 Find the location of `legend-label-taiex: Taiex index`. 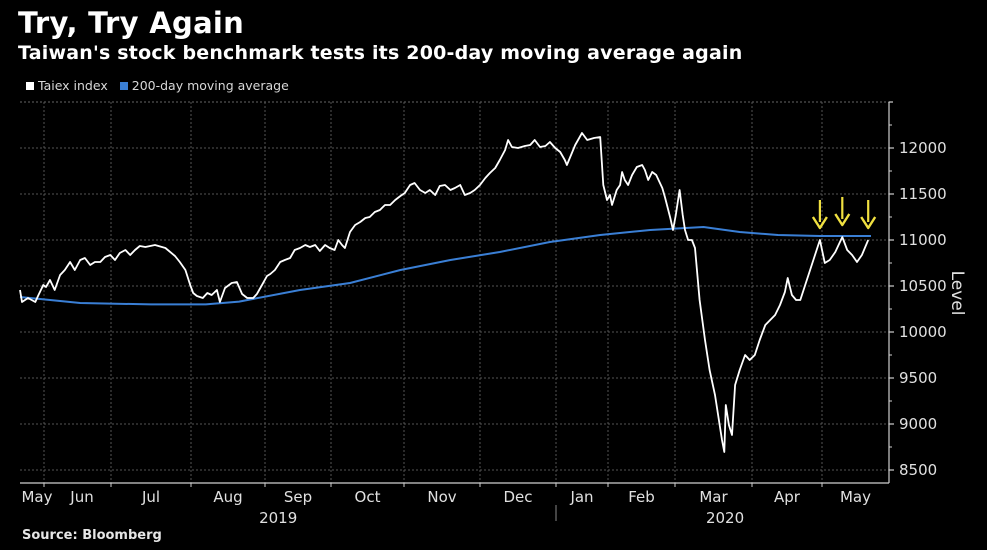

legend-label-taiex: Taiex index is located at coordinates (73, 85).